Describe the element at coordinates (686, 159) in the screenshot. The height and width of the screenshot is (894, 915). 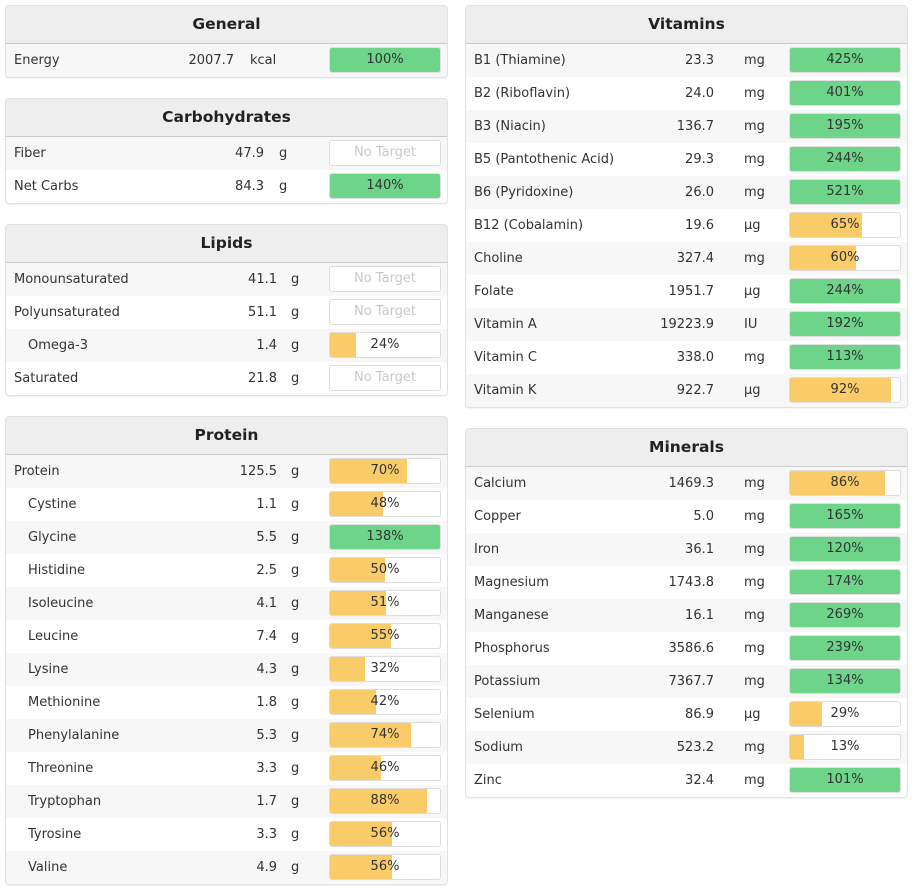
I see `nutrient-row: B5 (Pantothenic Acid) 29.3 mg 244%` at that location.